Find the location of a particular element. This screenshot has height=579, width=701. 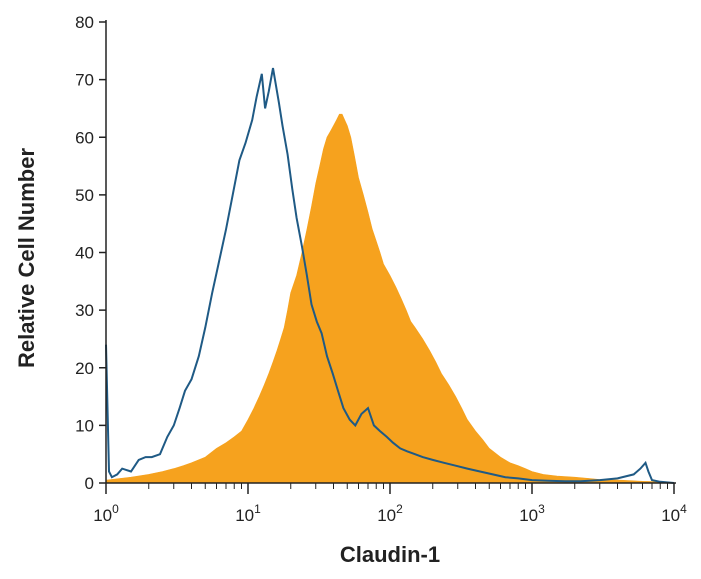

x-axis-title: Claudin-1 is located at coordinates (390, 554).